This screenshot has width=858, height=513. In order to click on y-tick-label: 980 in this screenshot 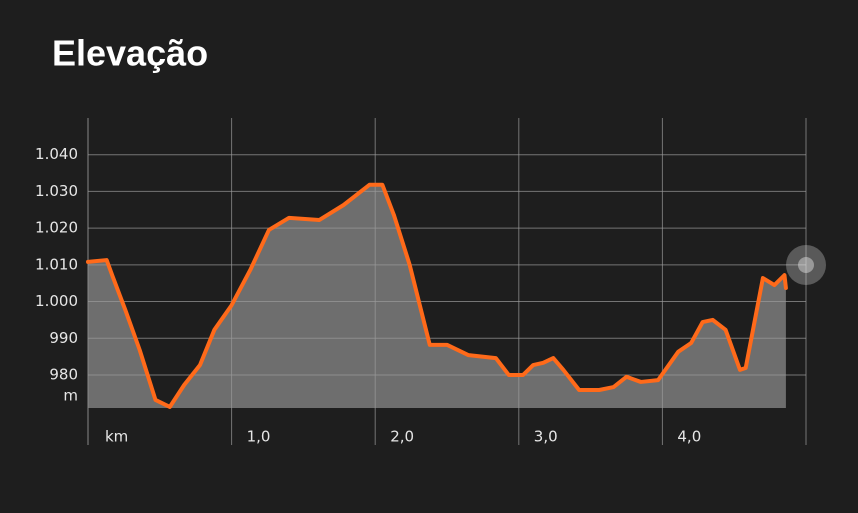, I will do `click(63, 374)`.